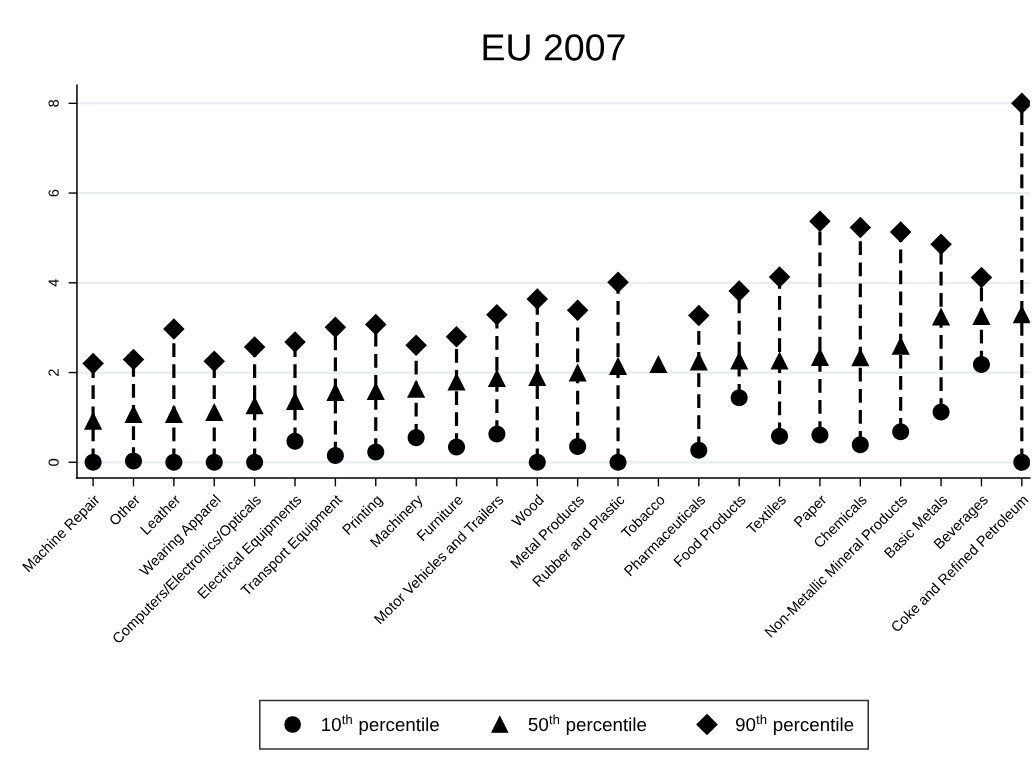 This screenshot has height=776, width=1033. What do you see at coordinates (53, 372) in the screenshot?
I see `y-tick-label: 2` at bounding box center [53, 372].